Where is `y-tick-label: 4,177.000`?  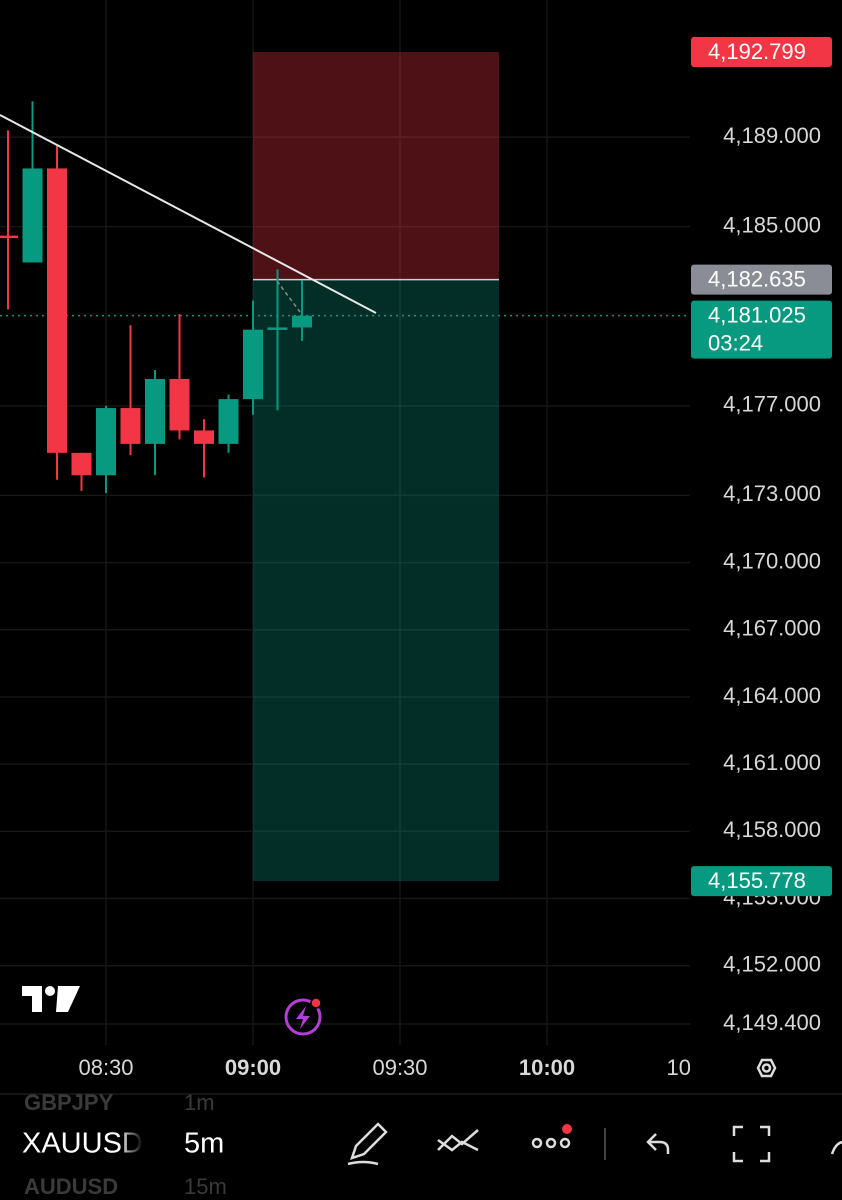
y-tick-label: 4,177.000 is located at coordinates (772, 404).